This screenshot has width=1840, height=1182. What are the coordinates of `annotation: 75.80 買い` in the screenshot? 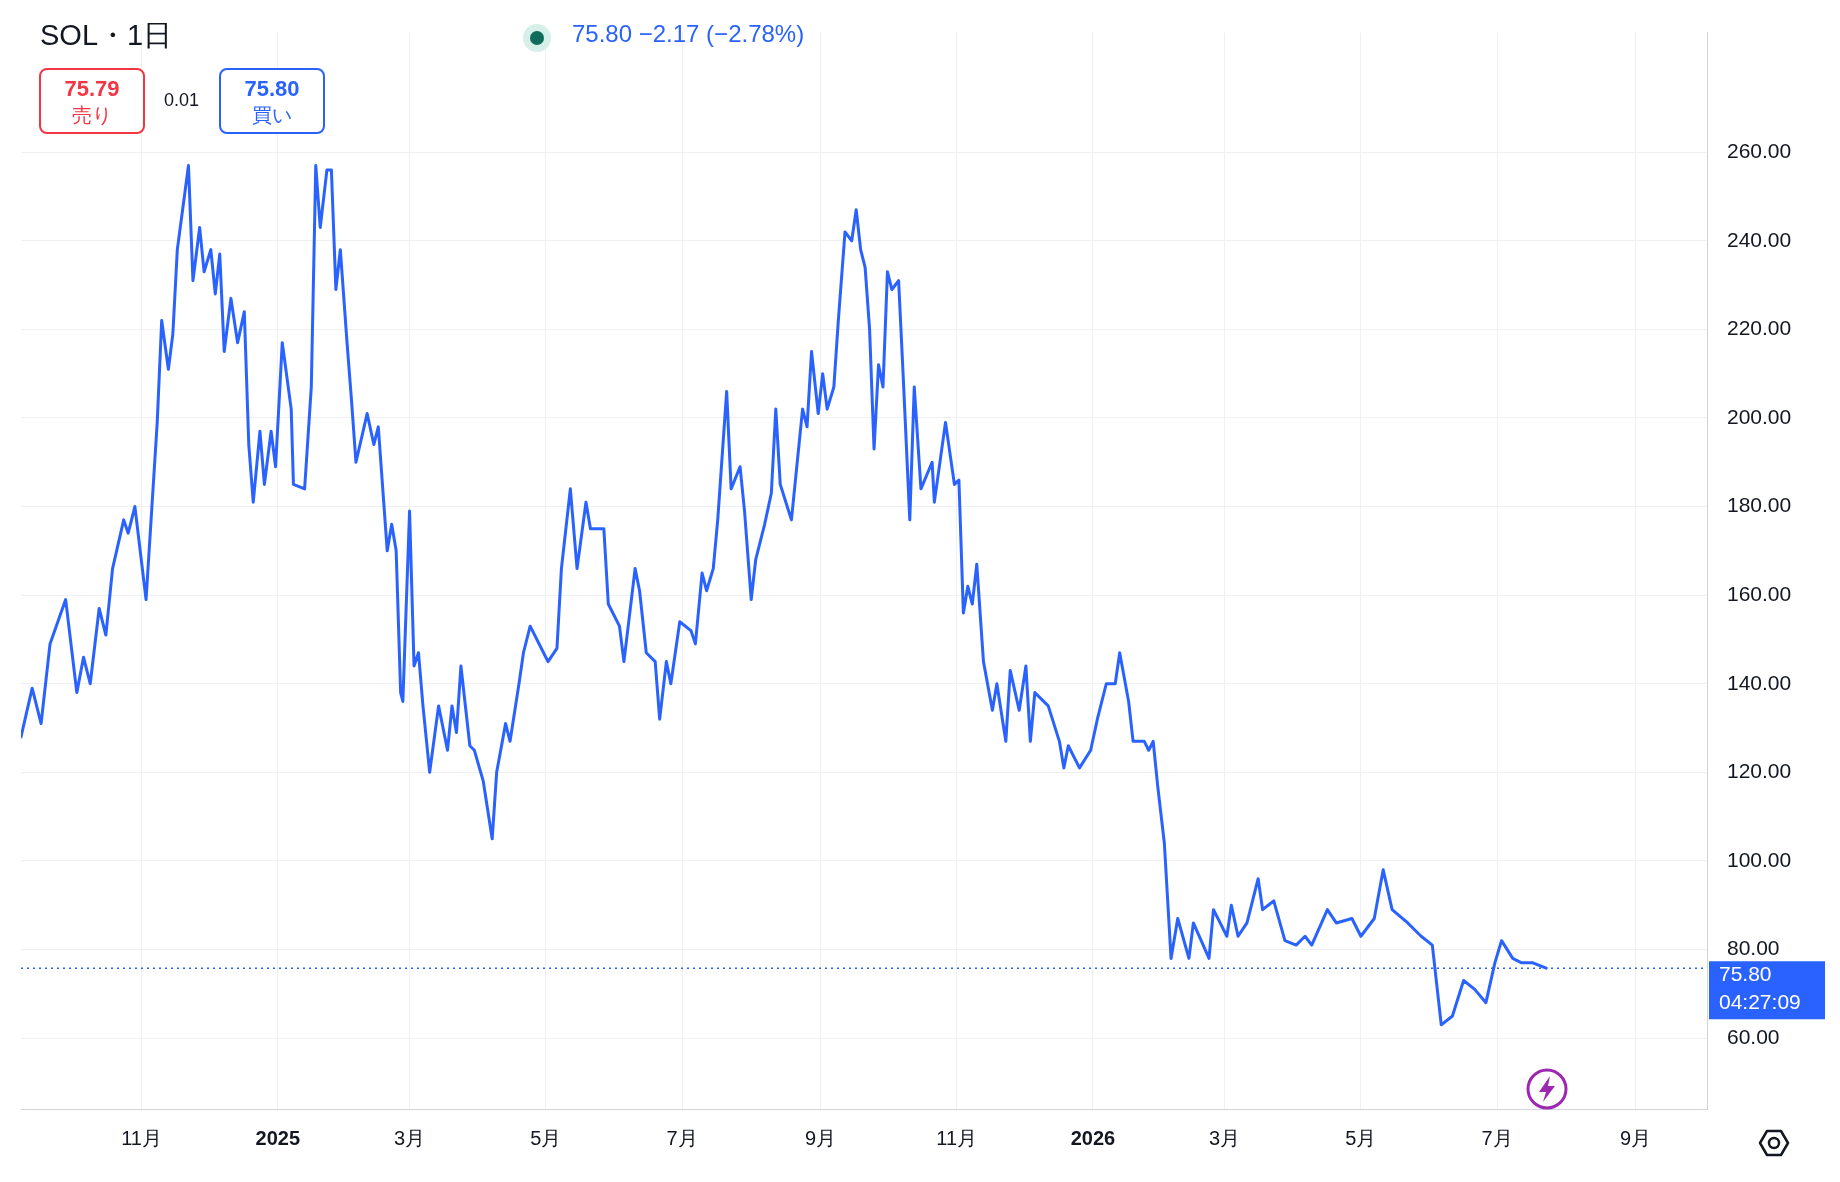 It's located at (272, 102).